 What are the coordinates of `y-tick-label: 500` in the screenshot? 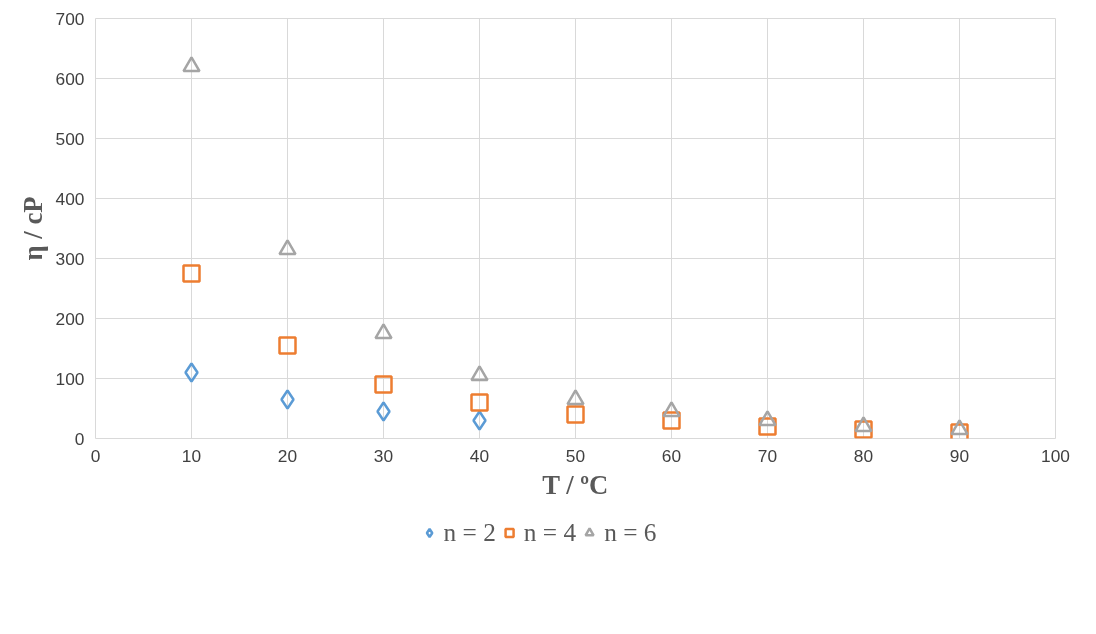 It's located at (70, 138).